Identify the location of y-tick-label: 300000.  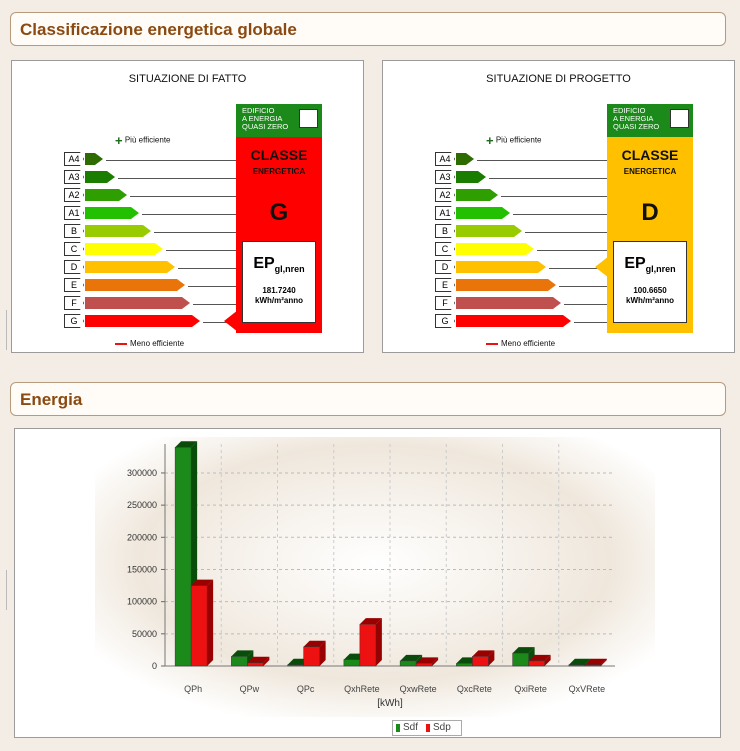
(142, 473).